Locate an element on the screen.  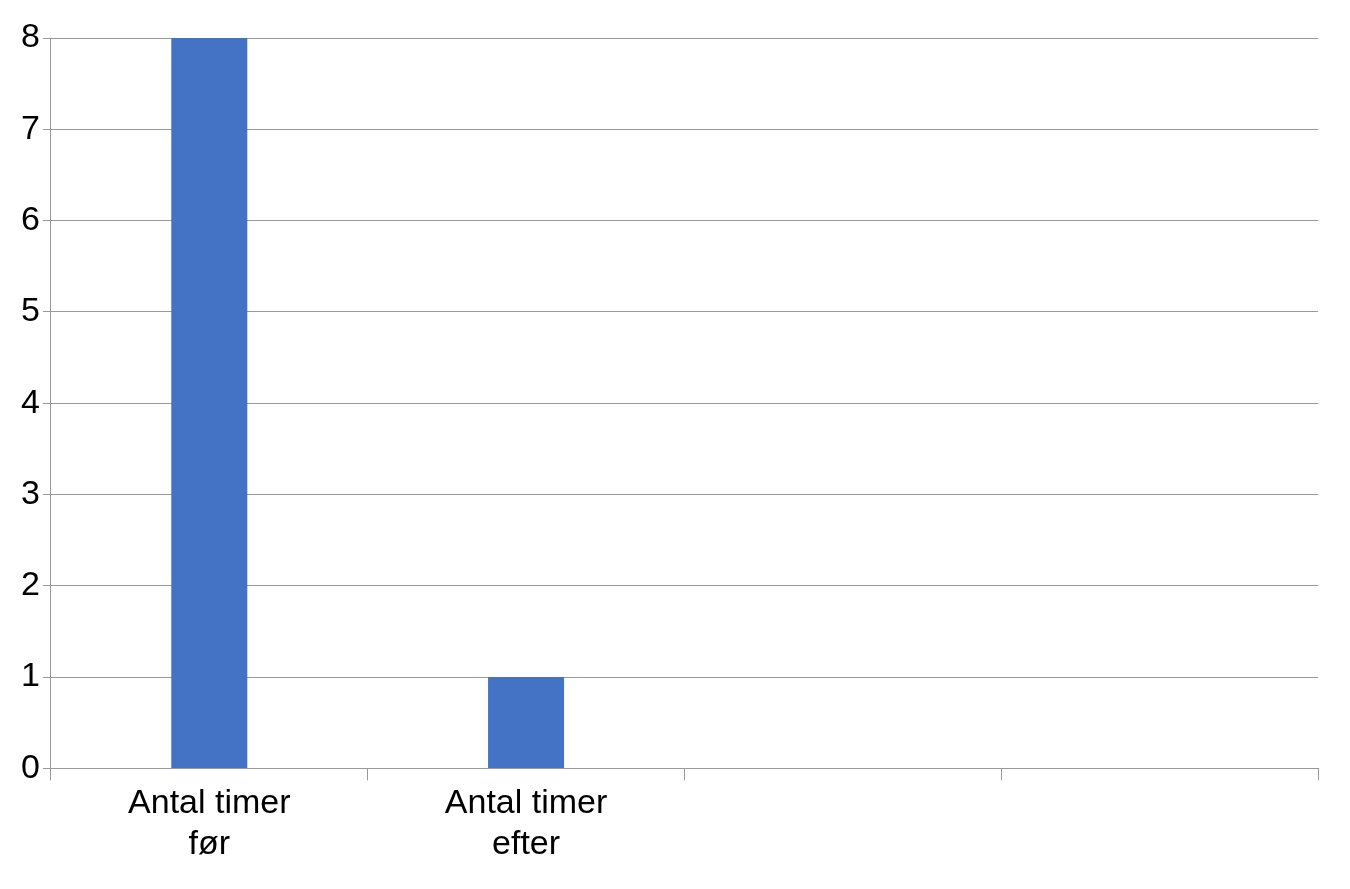
y-tick-label: 0 is located at coordinates (30, 765).